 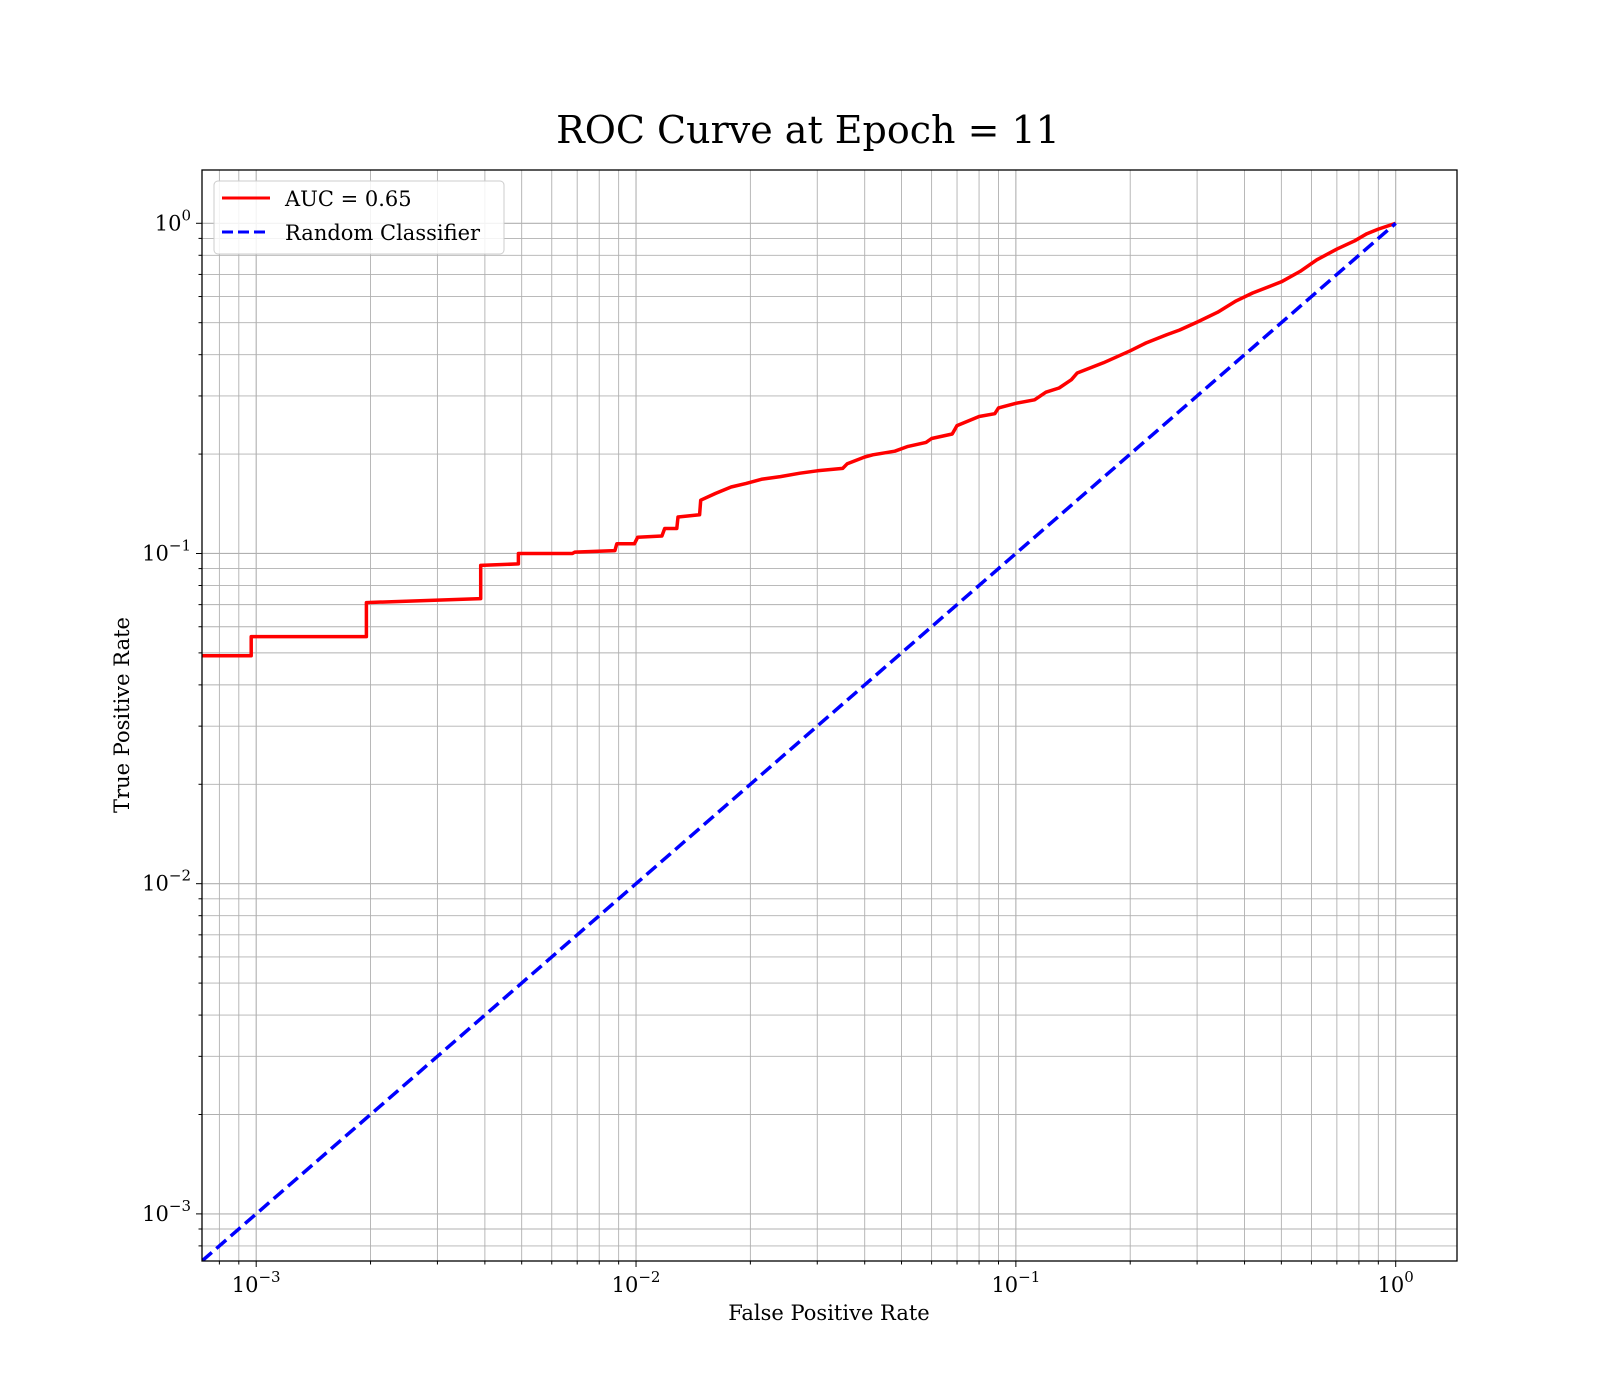 What do you see at coordinates (1015, 1282) in the screenshot?
I see `x-tick-label: 10⁻¹` at bounding box center [1015, 1282].